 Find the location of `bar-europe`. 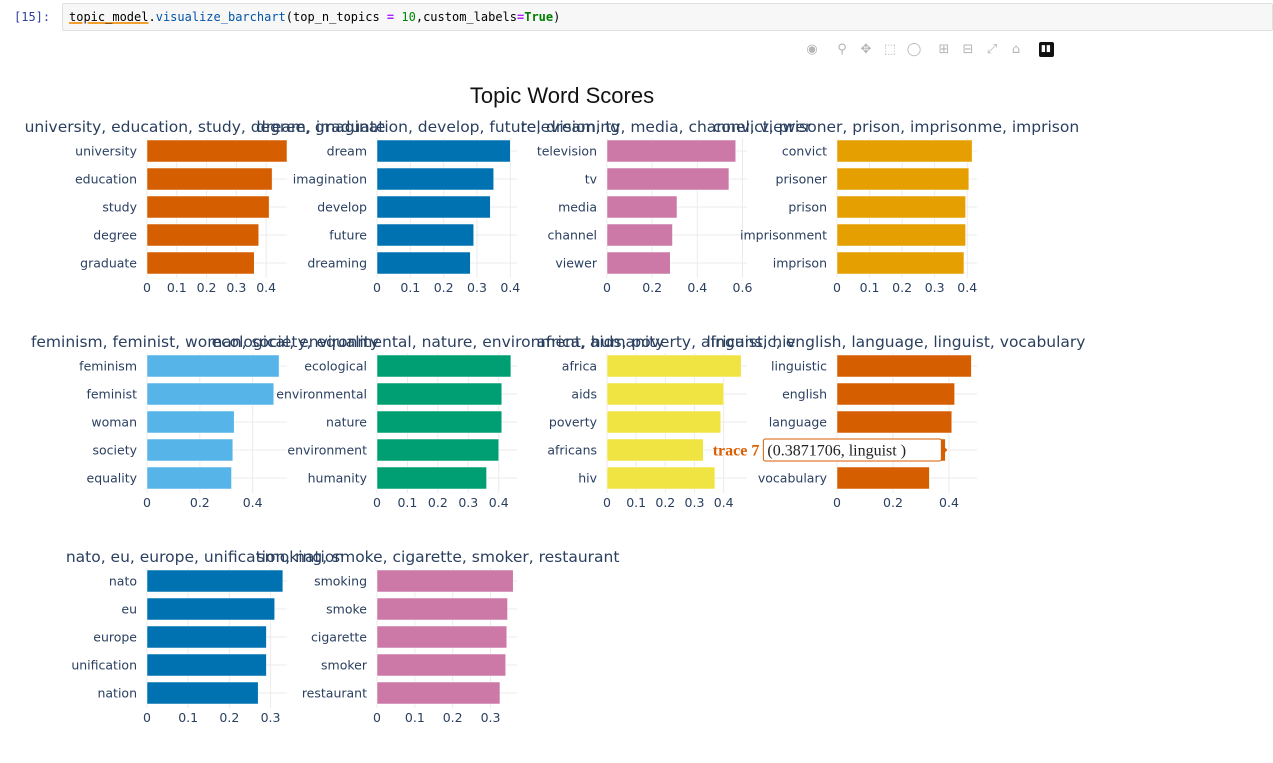

bar-europe is located at coordinates (206, 637).